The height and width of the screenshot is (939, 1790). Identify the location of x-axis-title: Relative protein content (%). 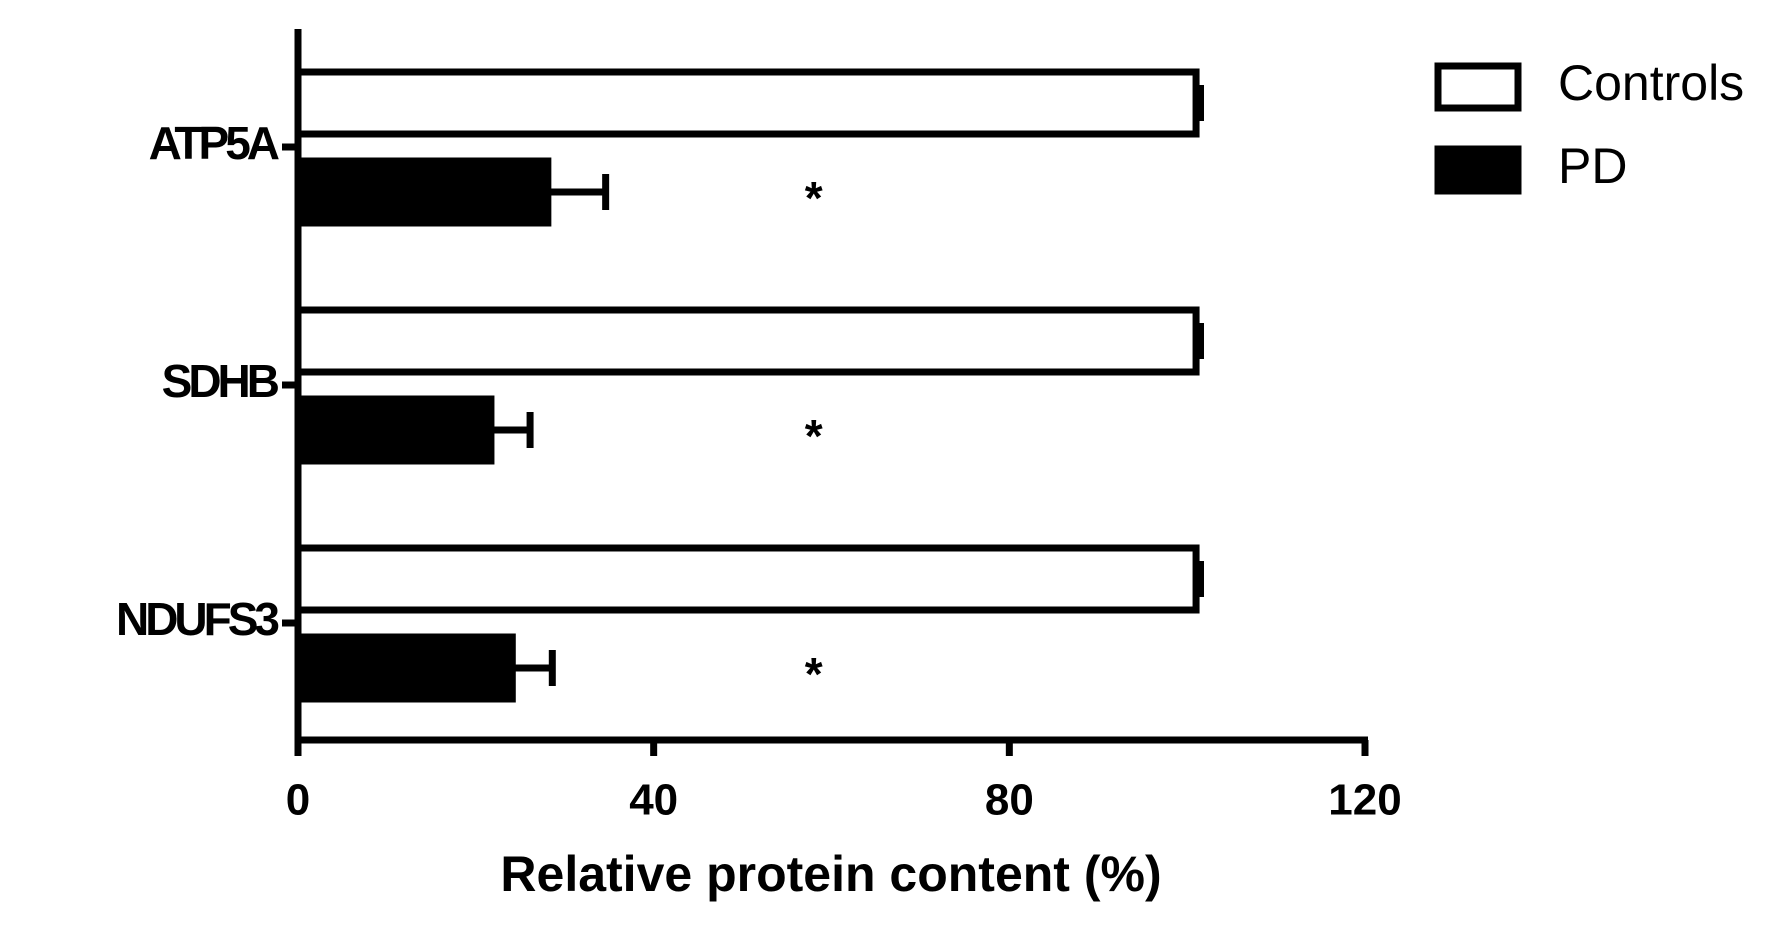
(830, 874).